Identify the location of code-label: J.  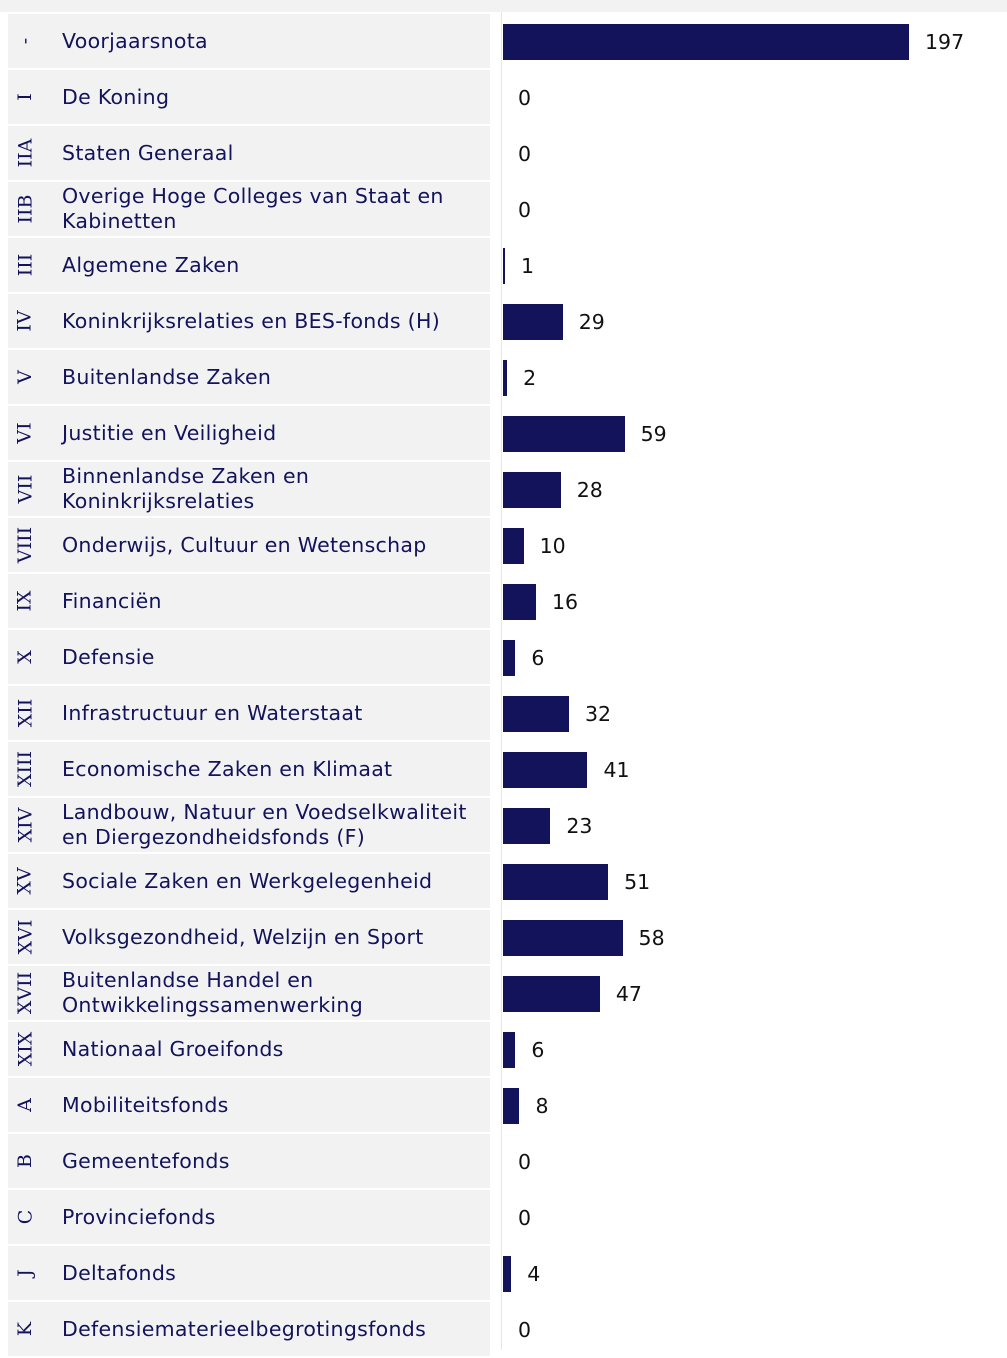
(25, 1273).